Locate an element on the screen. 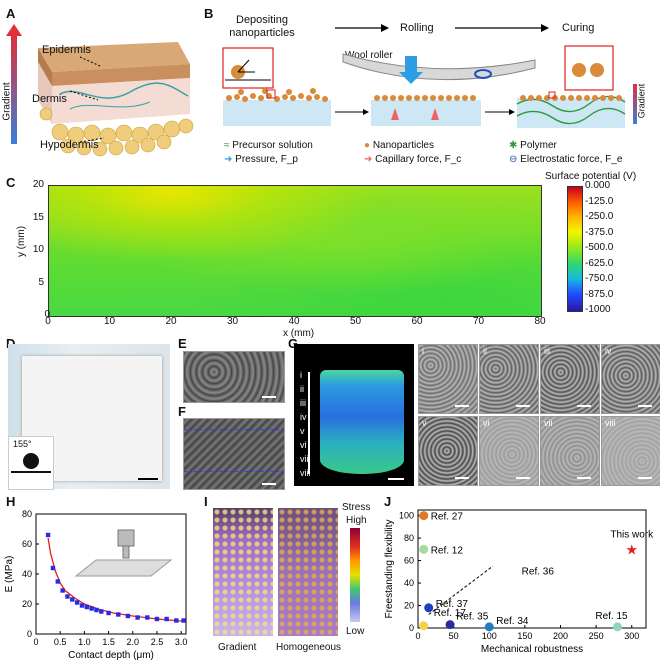  ct-reconstruction is located at coordinates (354, 415).